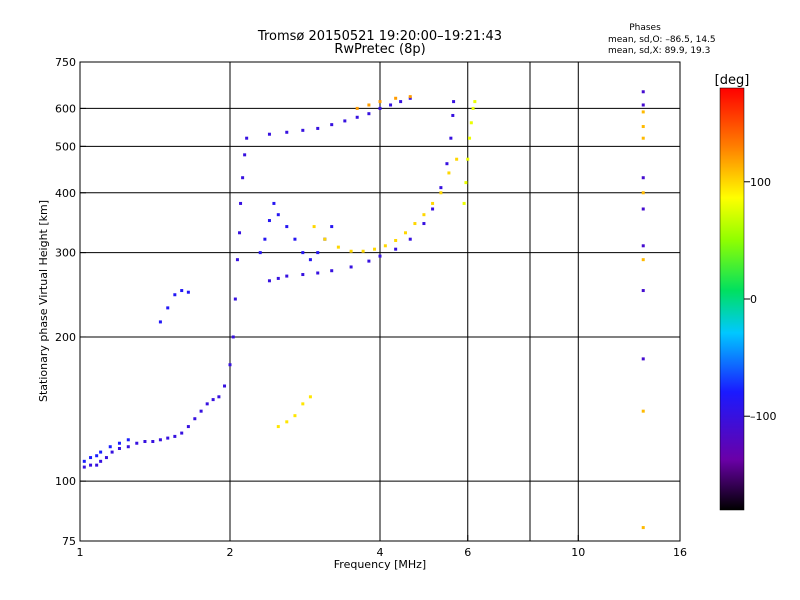 The image size is (800, 600). What do you see at coordinates (43, 301) in the screenshot?
I see `y-axis-label: Stationary phase Virtual Height [km]` at bounding box center [43, 301].